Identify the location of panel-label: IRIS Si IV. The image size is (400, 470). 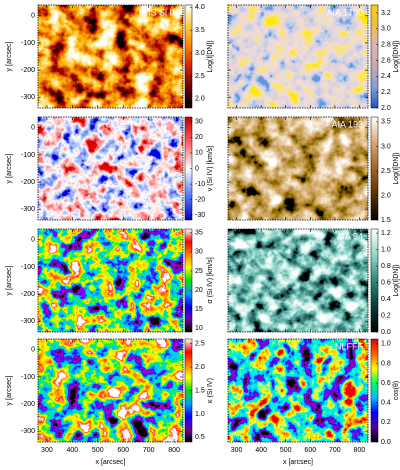
(158, 12).